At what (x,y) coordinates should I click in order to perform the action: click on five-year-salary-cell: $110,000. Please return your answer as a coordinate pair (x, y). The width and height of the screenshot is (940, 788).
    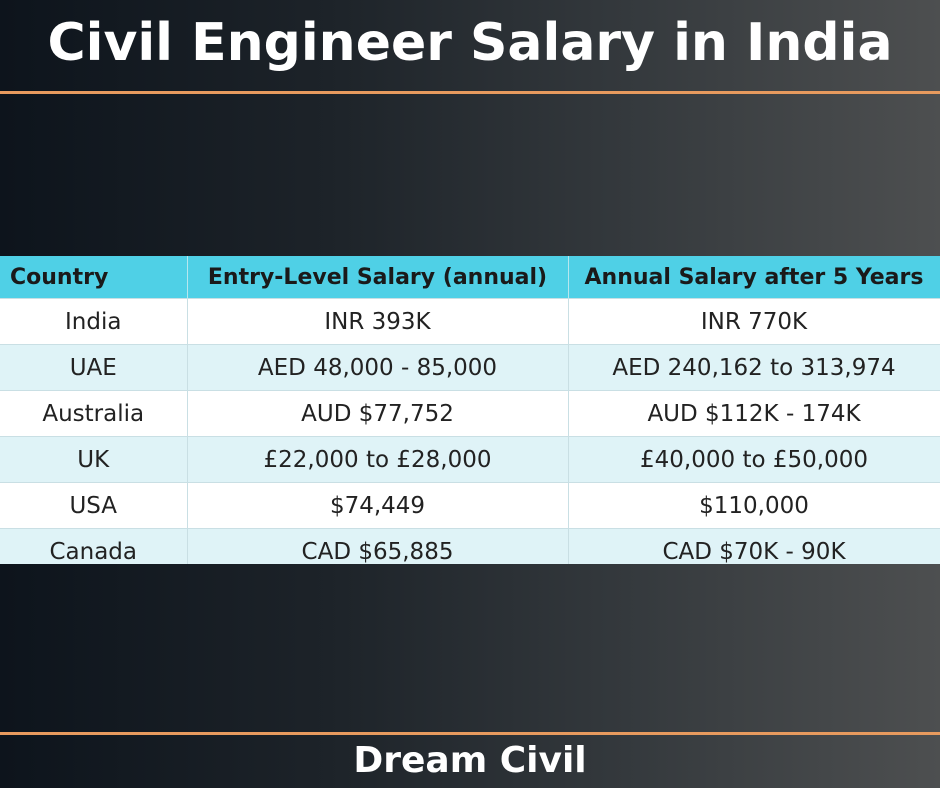
    Looking at the image, I should click on (754, 505).